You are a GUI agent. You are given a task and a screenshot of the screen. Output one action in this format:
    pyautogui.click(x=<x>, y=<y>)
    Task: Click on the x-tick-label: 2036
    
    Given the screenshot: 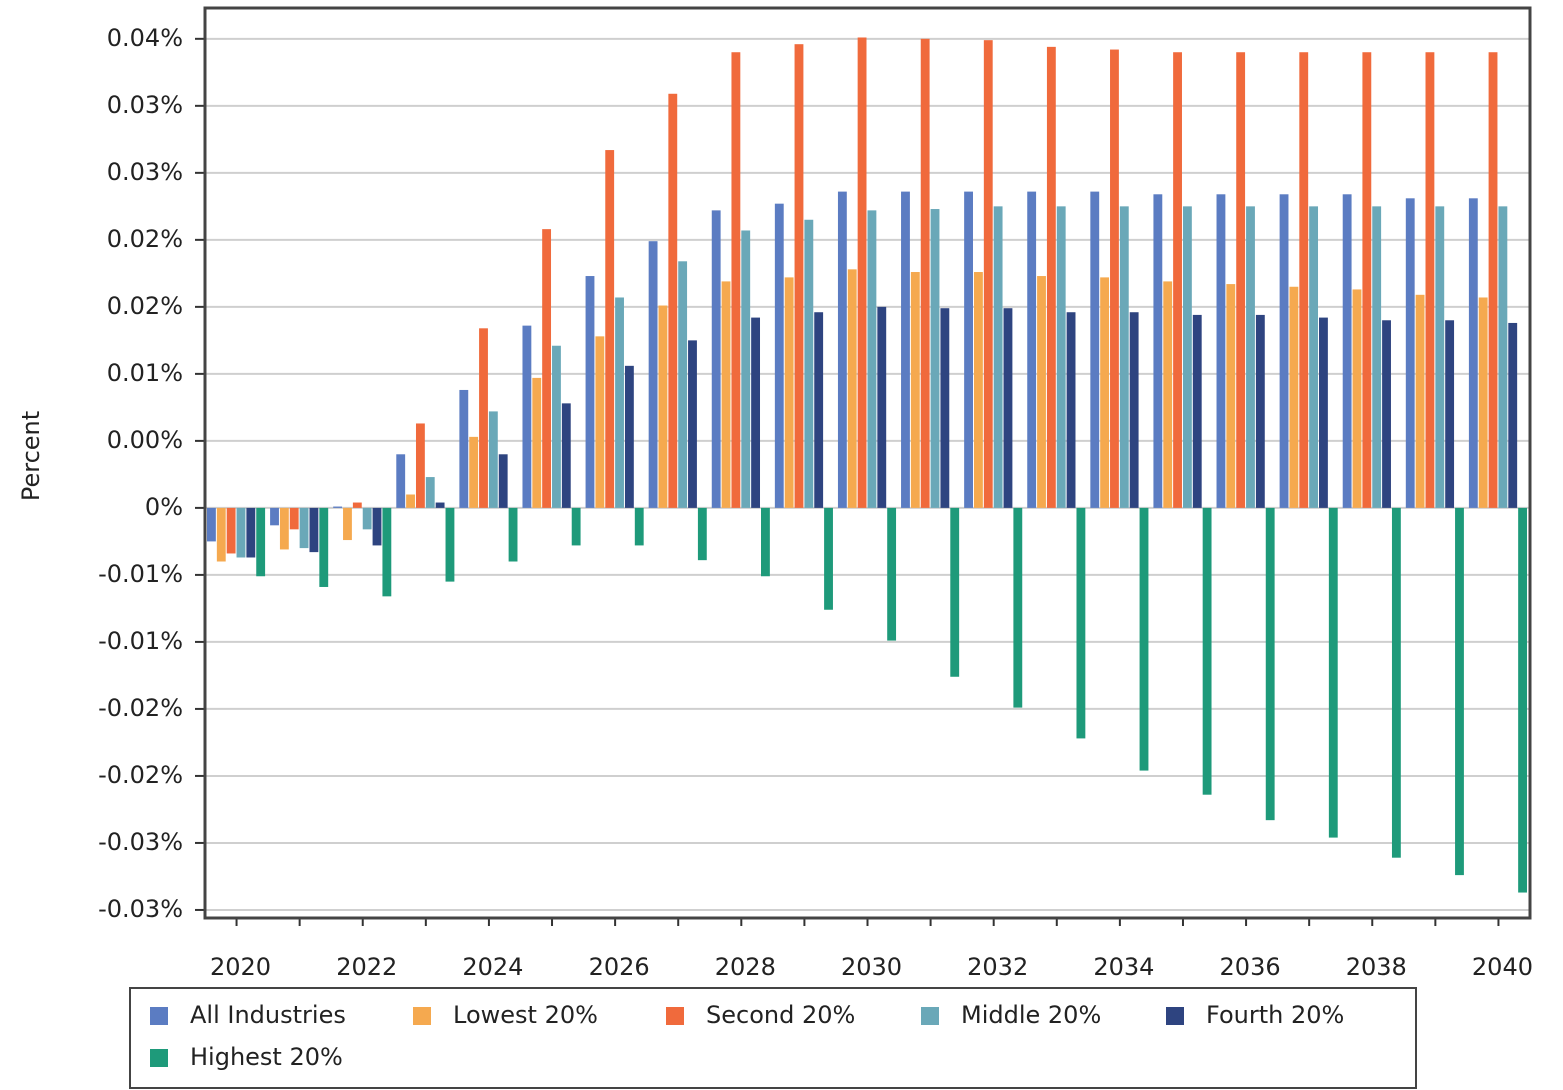 What is the action you would take?
    pyautogui.click(x=1250, y=967)
    